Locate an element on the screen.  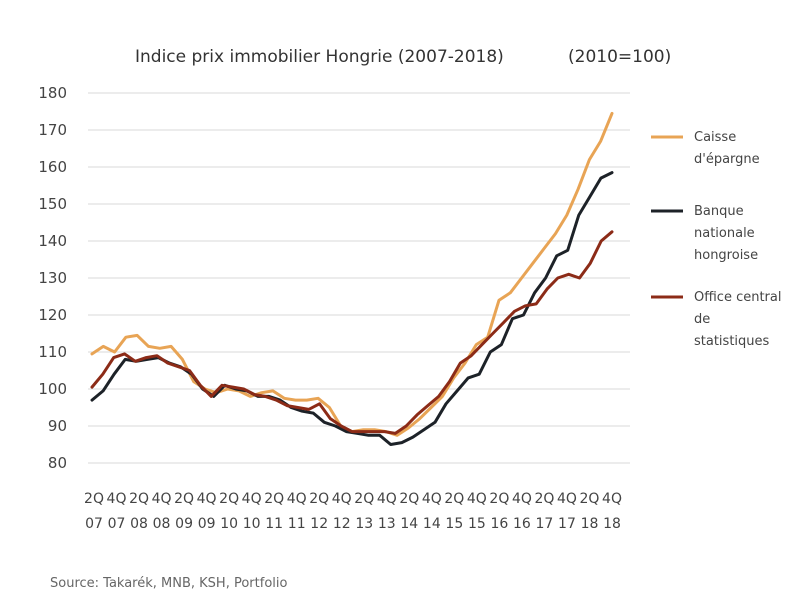
y-tick-label: 90 is located at coordinates (57, 426).